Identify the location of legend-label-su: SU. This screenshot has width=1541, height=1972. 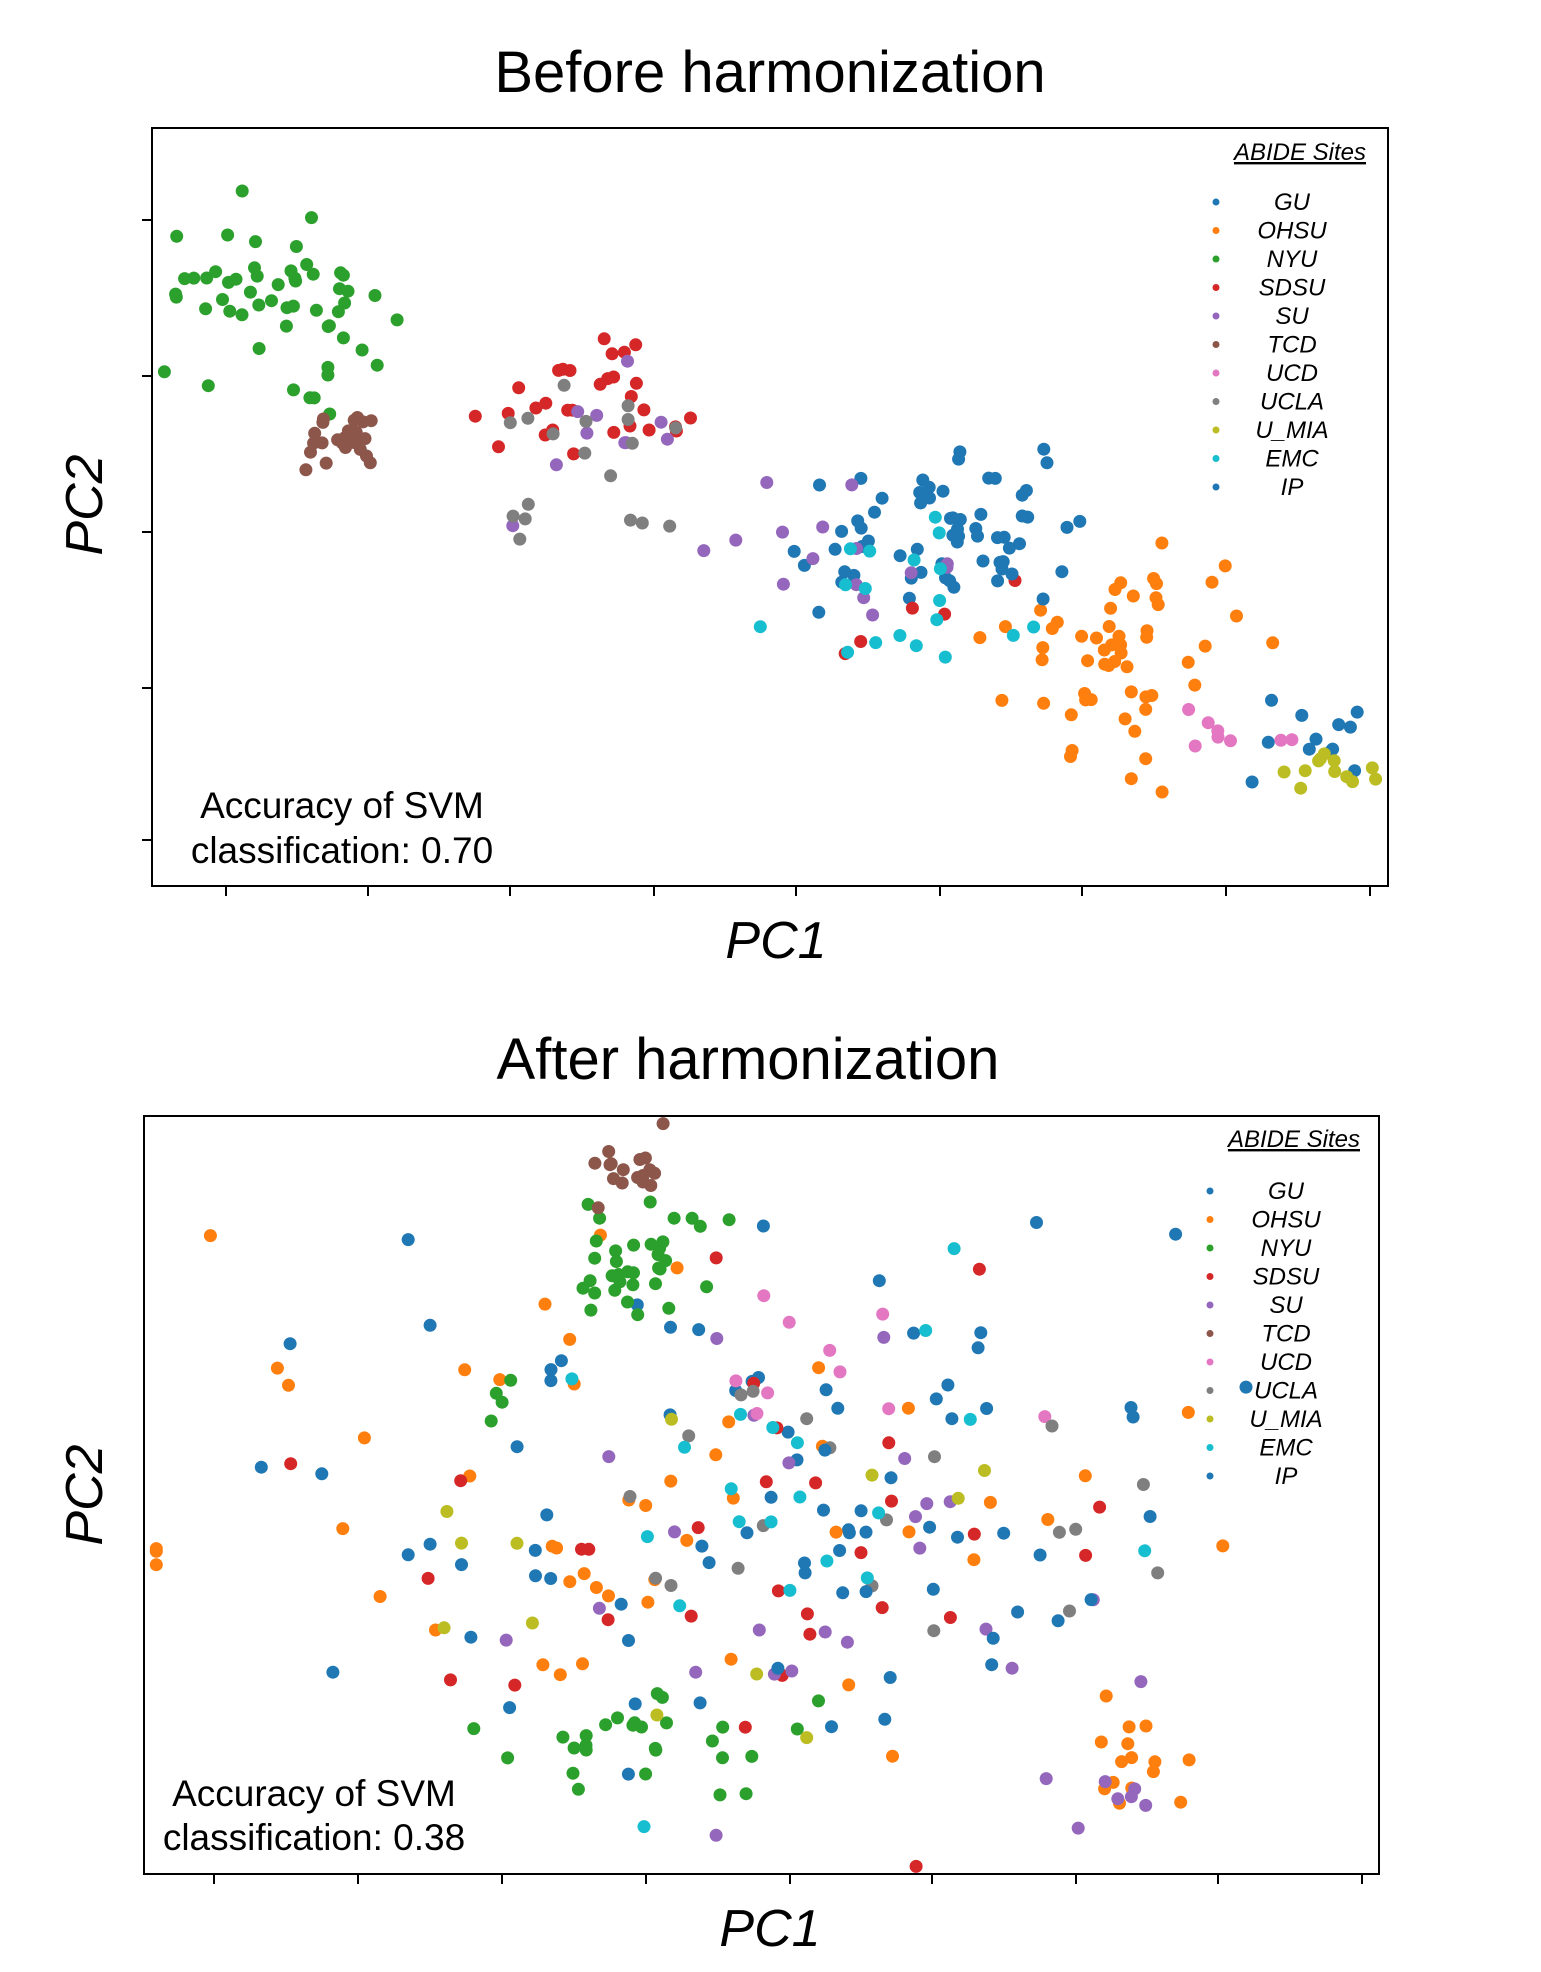
(1292, 316).